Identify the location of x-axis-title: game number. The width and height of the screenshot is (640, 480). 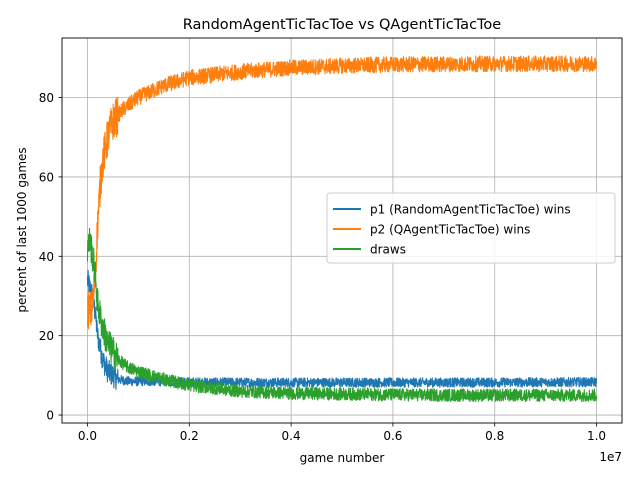
(342, 458).